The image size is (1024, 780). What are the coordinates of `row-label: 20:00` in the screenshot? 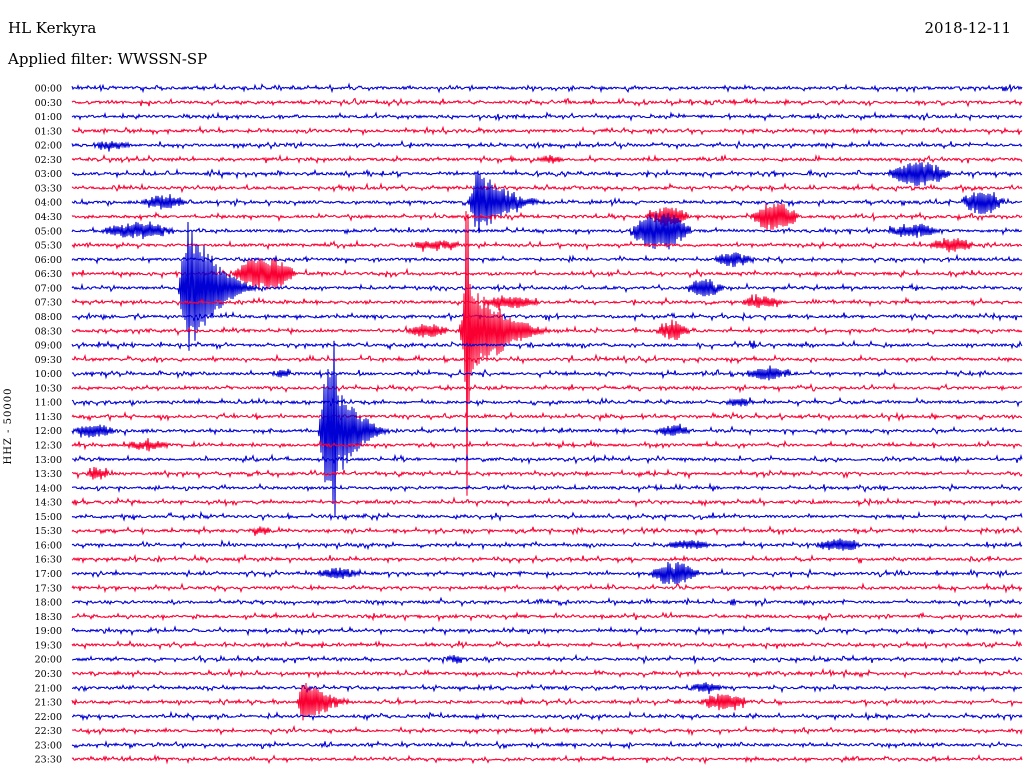 It's located at (48, 660).